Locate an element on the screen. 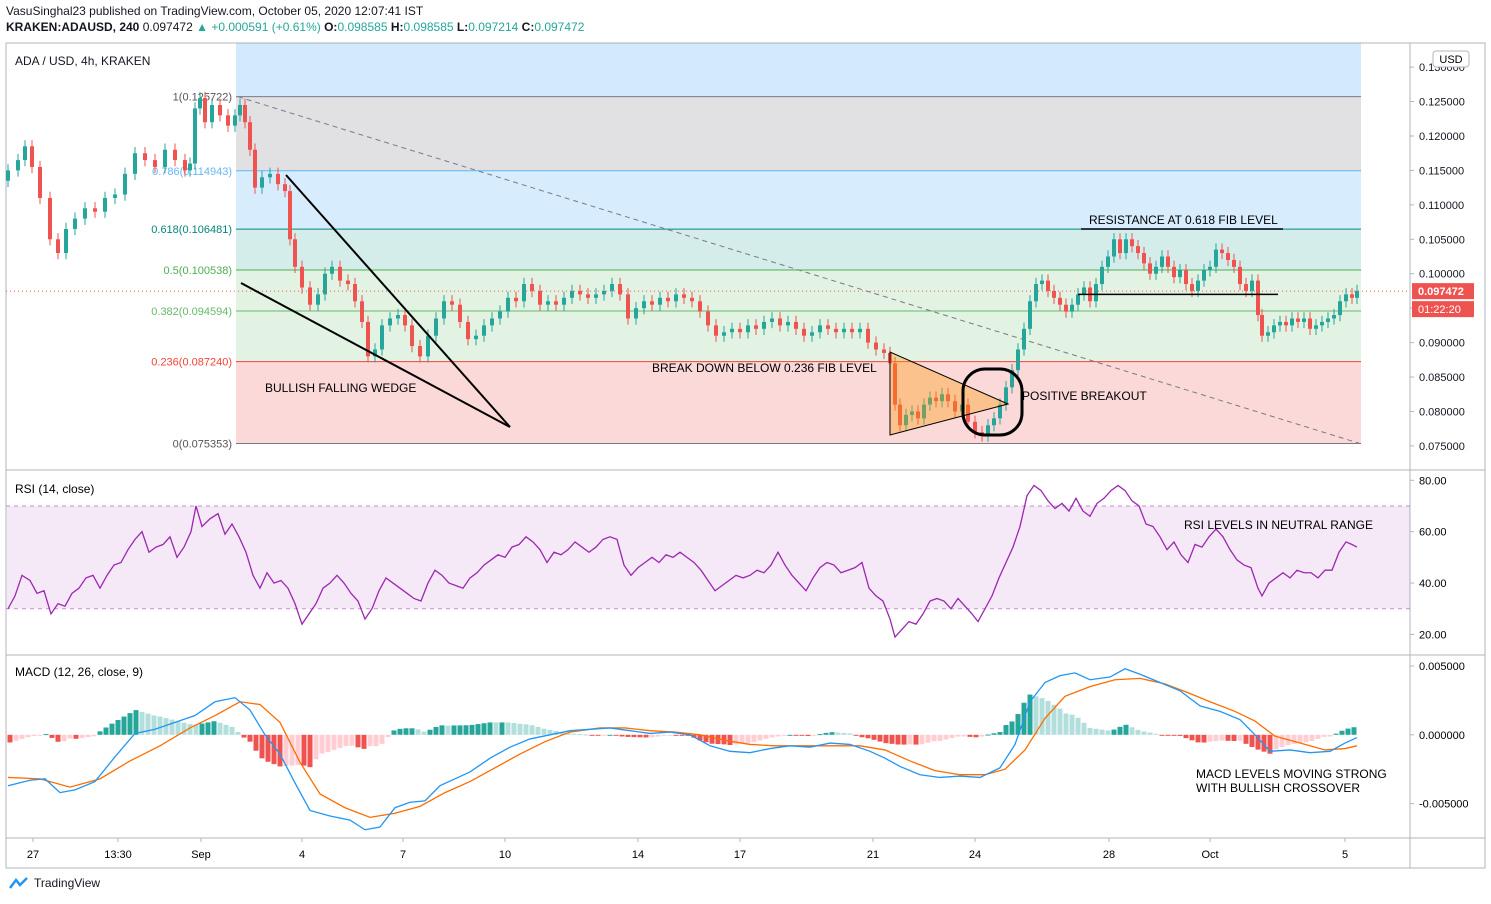 This screenshot has height=904, width=1491. fib-zone is located at coordinates (798, 133).